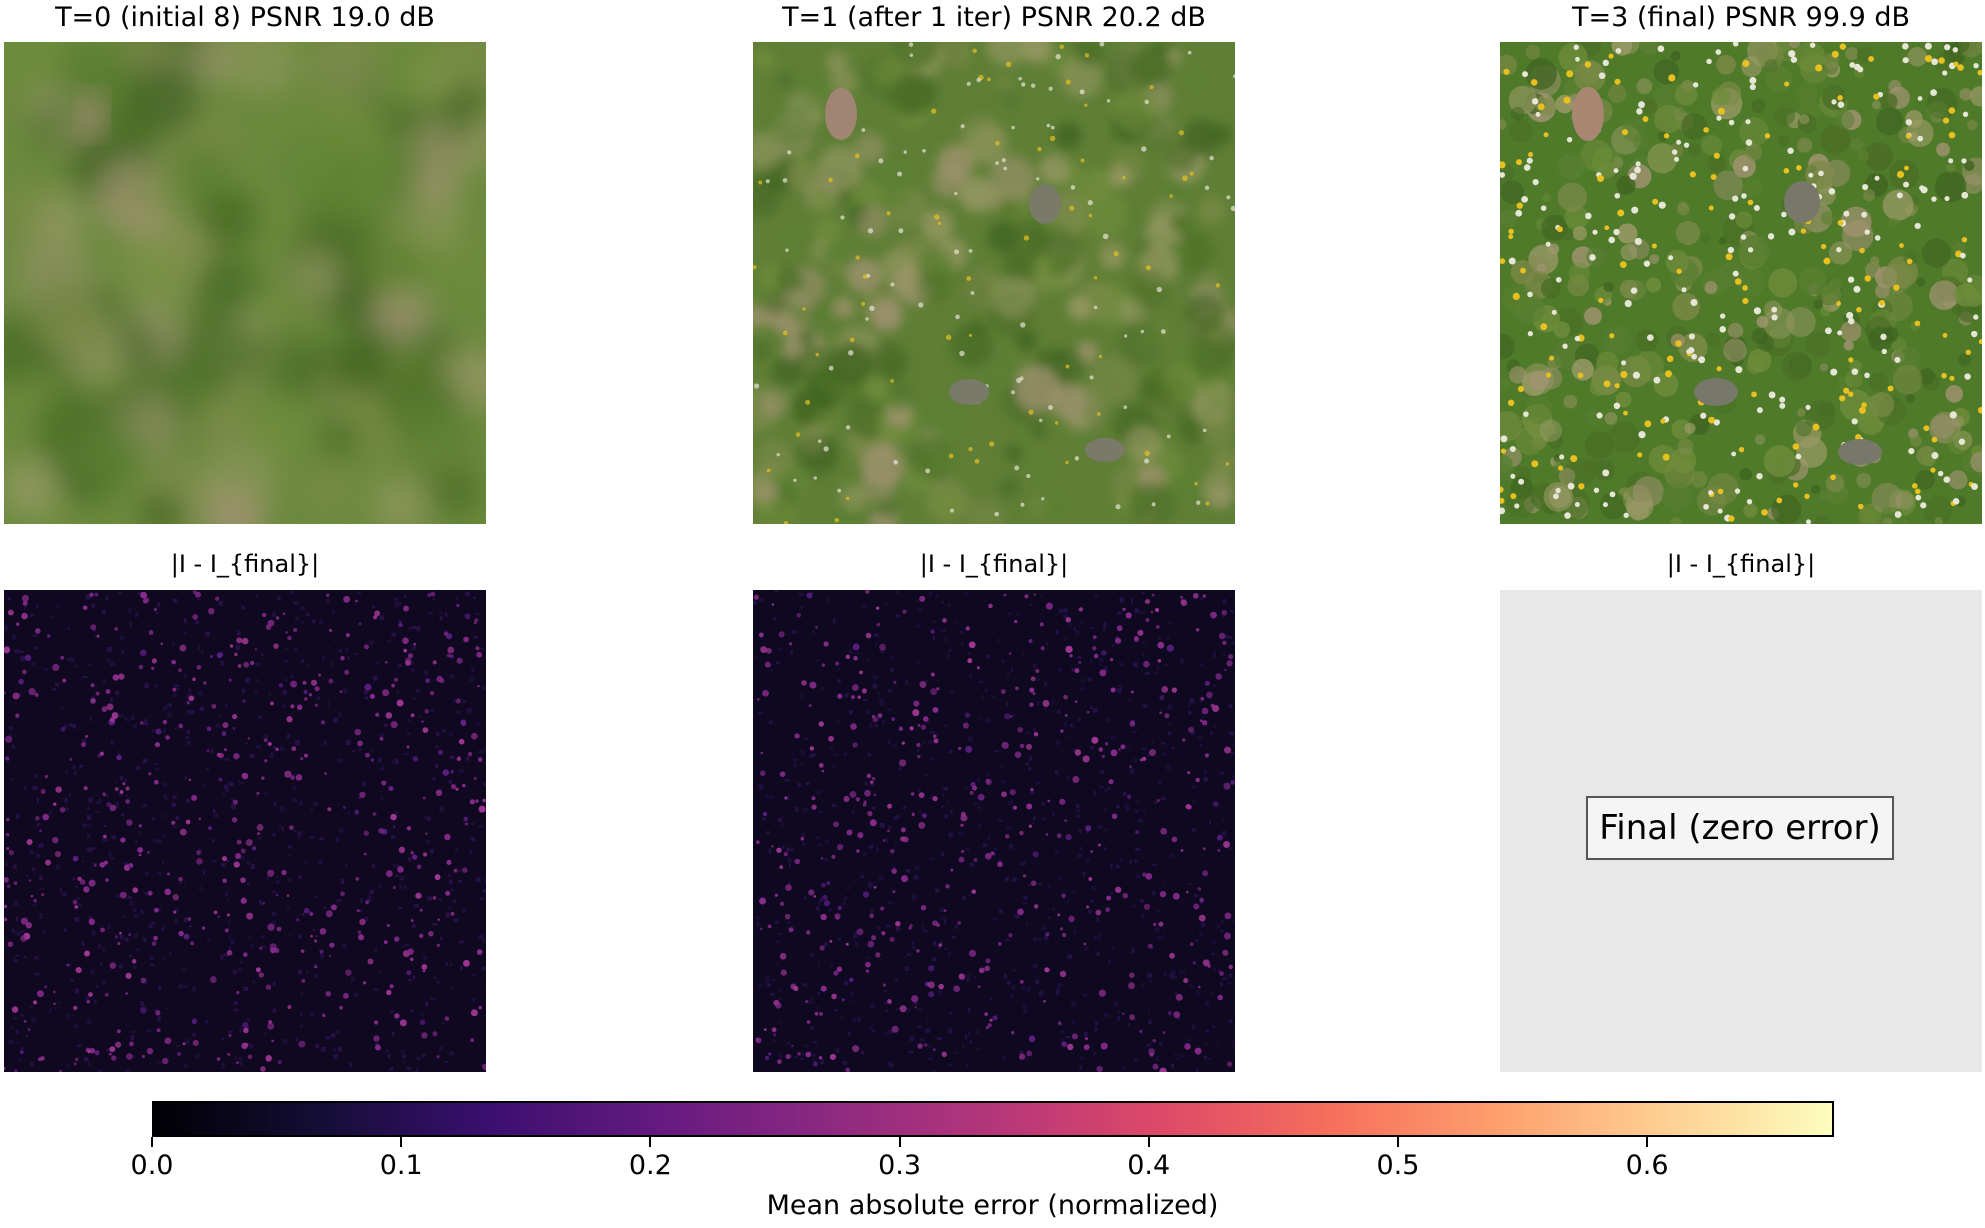  Describe the element at coordinates (245, 831) in the screenshot. I see `error-map-t0` at that location.